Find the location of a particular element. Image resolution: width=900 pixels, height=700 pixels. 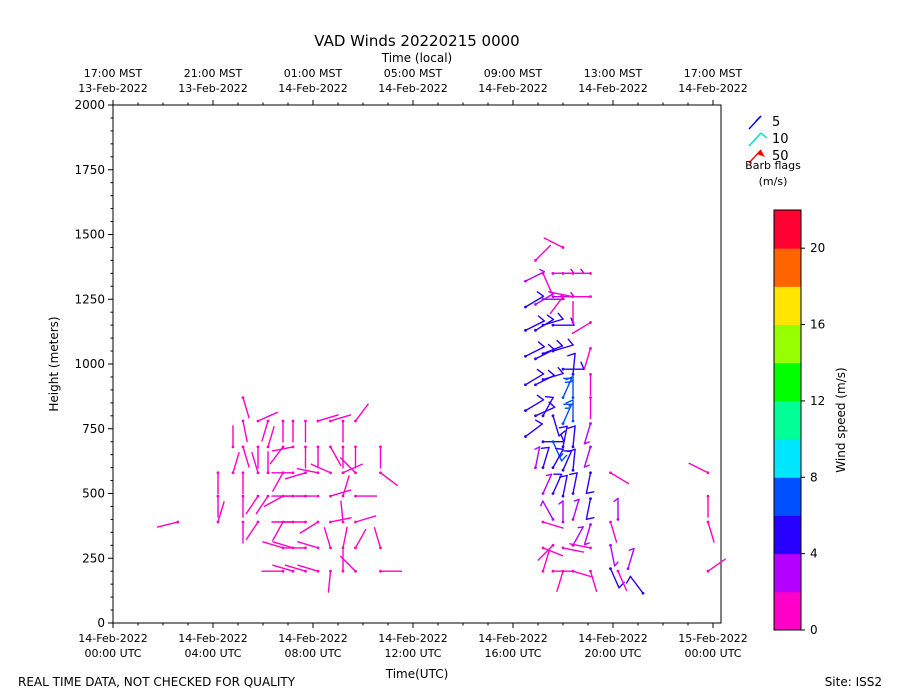

y-tick-label: 750 is located at coordinates (93, 429).